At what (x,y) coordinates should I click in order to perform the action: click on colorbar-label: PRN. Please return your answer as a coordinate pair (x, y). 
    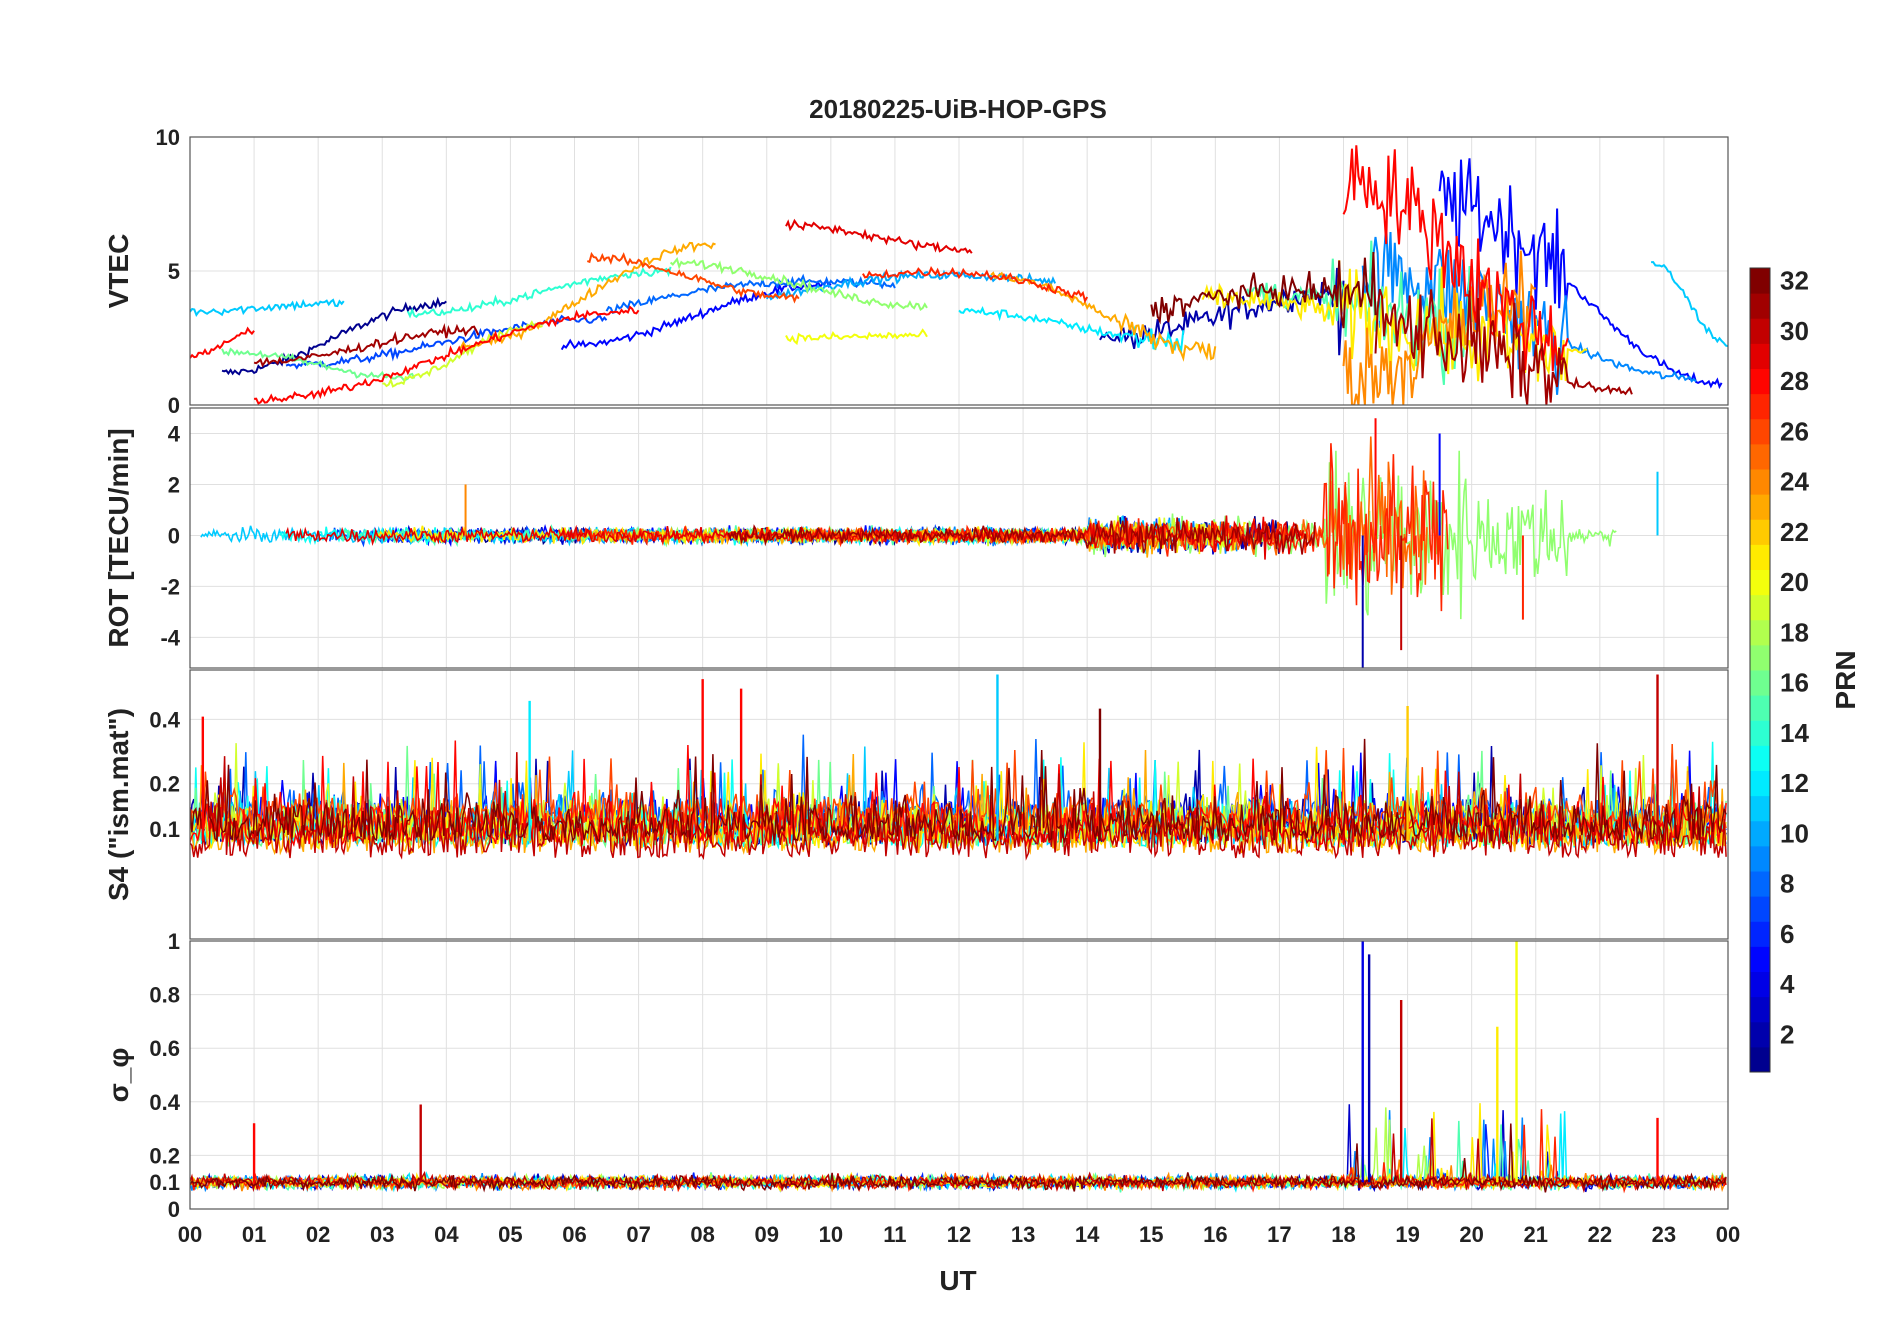
    Looking at the image, I should click on (1845, 679).